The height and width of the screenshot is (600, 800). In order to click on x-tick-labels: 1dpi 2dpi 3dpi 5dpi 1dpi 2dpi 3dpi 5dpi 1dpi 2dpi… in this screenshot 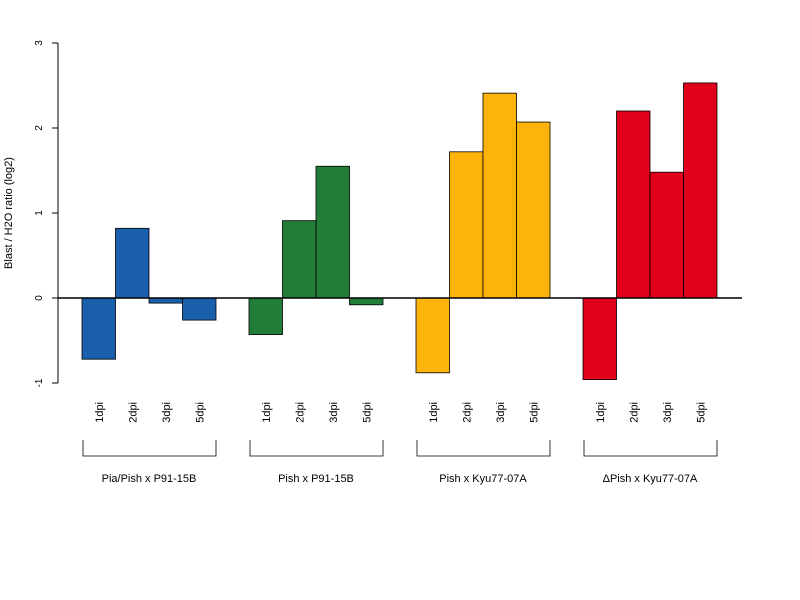, I will do `click(401, 412)`.